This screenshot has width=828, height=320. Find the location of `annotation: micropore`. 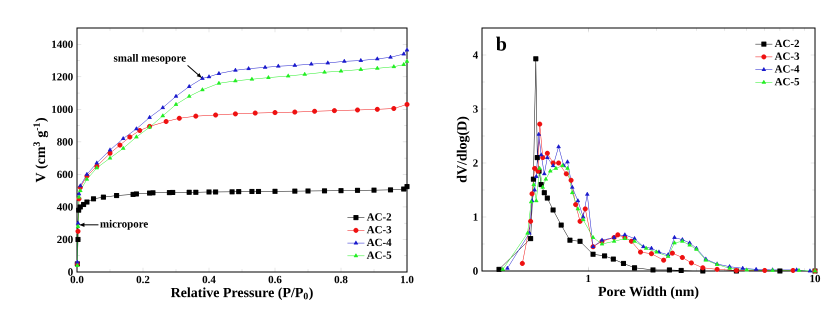

annotation: micropore is located at coordinates (124, 225).